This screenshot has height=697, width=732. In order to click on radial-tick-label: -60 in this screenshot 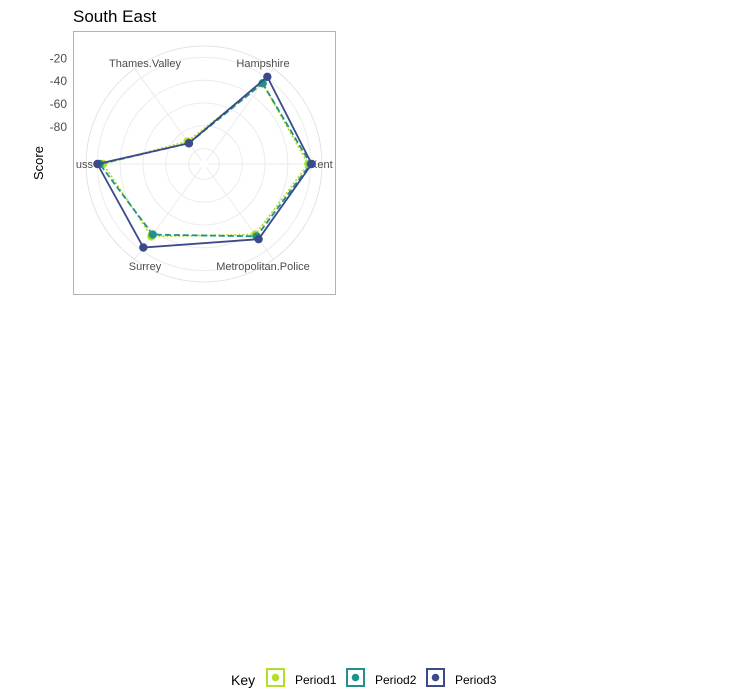, I will do `click(59, 104)`.